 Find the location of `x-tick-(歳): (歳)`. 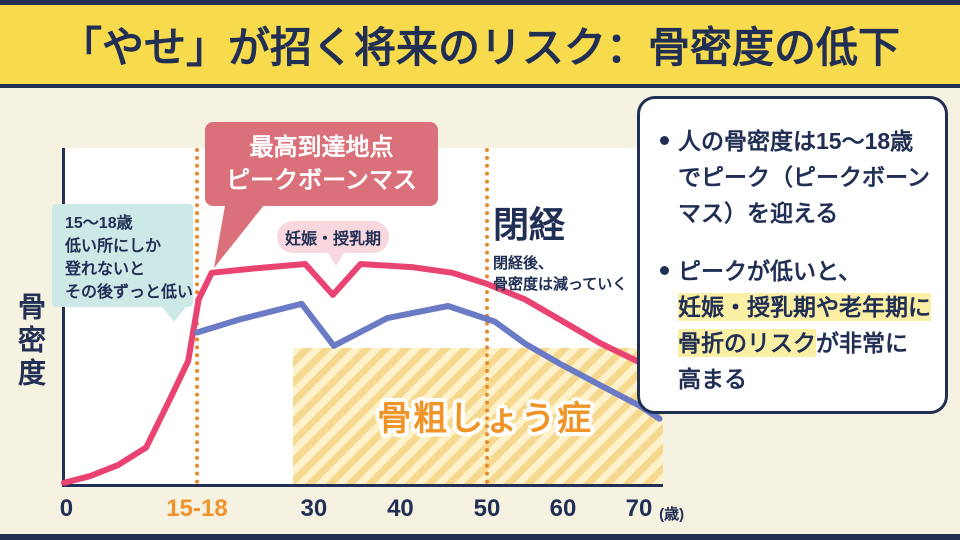

x-tick-(歳): (歳) is located at coordinates (672, 514).